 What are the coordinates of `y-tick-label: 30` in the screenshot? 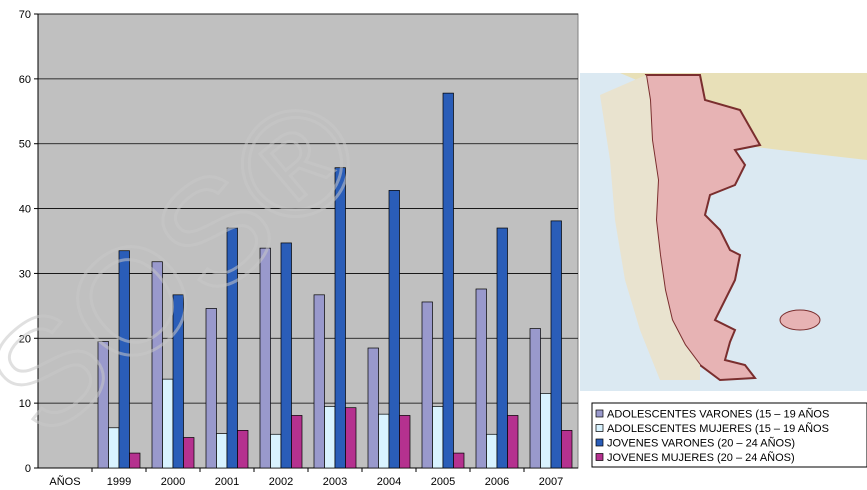 It's located at (25, 274).